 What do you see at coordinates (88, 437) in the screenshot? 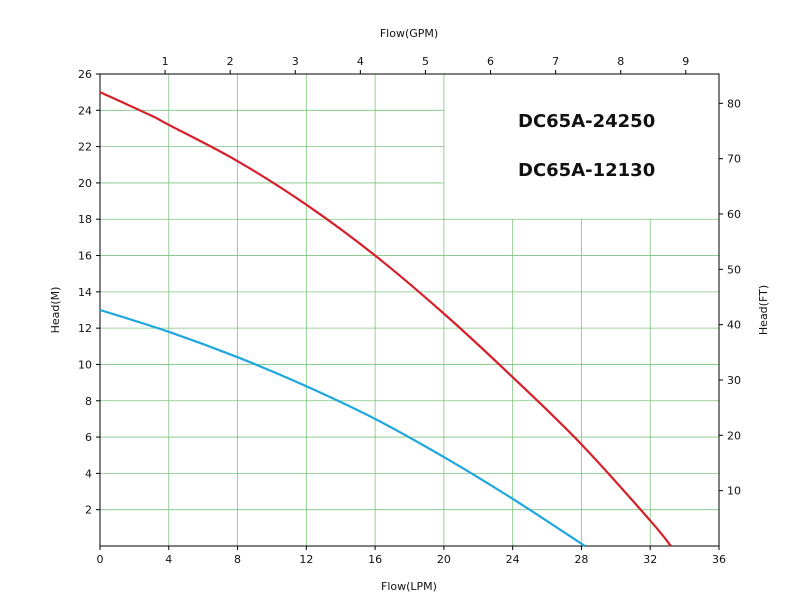
I see `y-left-tick-label: 6` at bounding box center [88, 437].